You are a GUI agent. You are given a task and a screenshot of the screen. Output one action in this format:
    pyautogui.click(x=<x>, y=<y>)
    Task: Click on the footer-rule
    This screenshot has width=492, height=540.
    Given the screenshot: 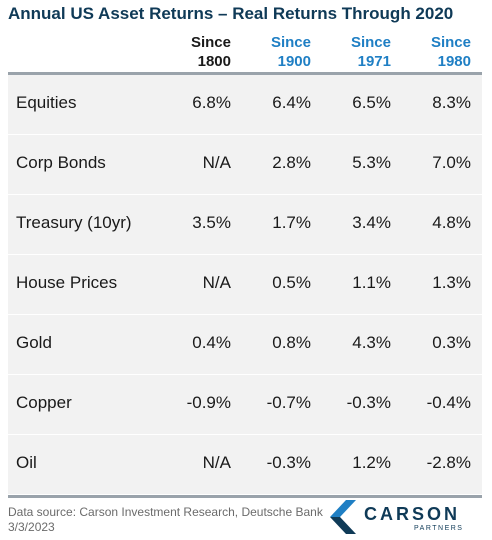 What is the action you would take?
    pyautogui.click(x=245, y=496)
    